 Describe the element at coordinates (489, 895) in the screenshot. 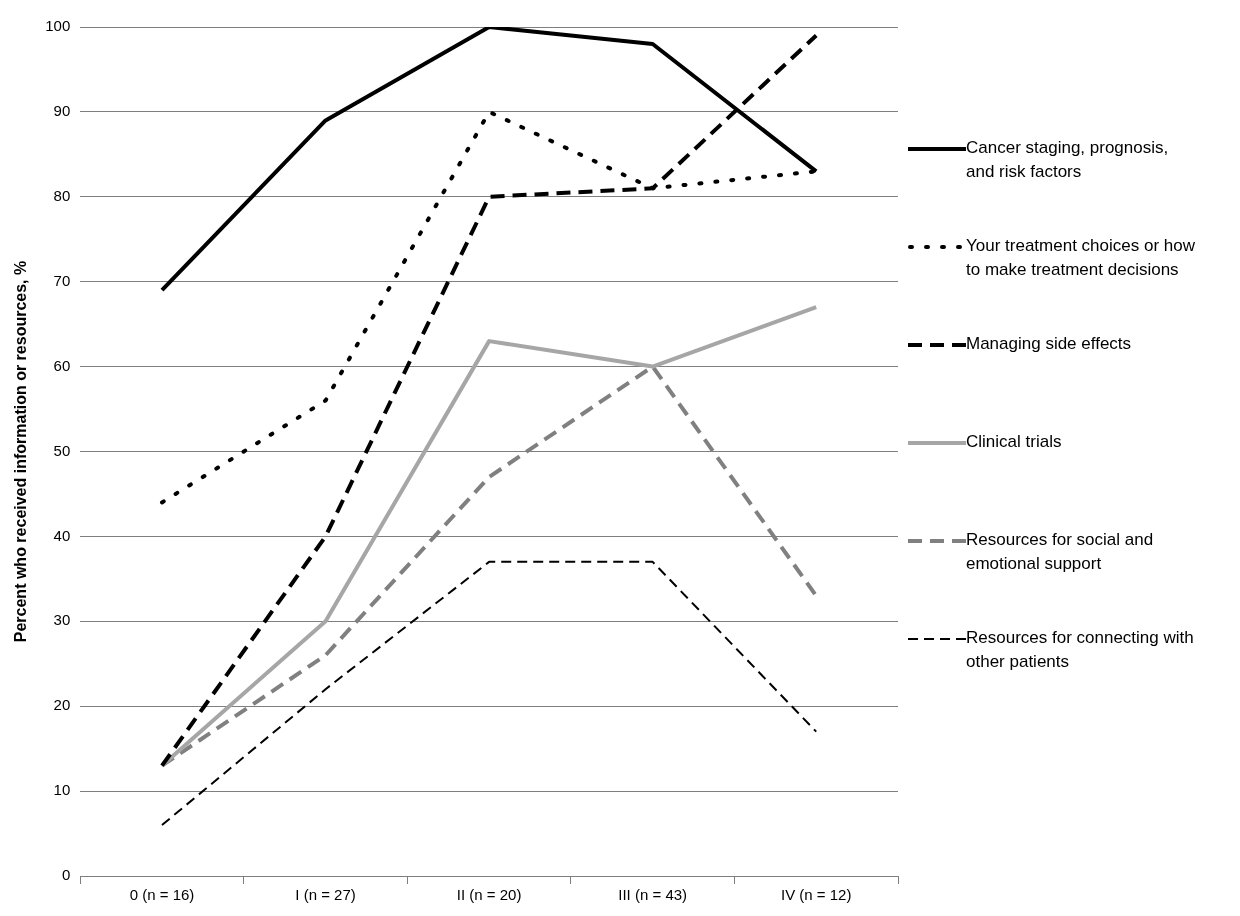

I see `x-tick-label: II (n = 20)` at that location.